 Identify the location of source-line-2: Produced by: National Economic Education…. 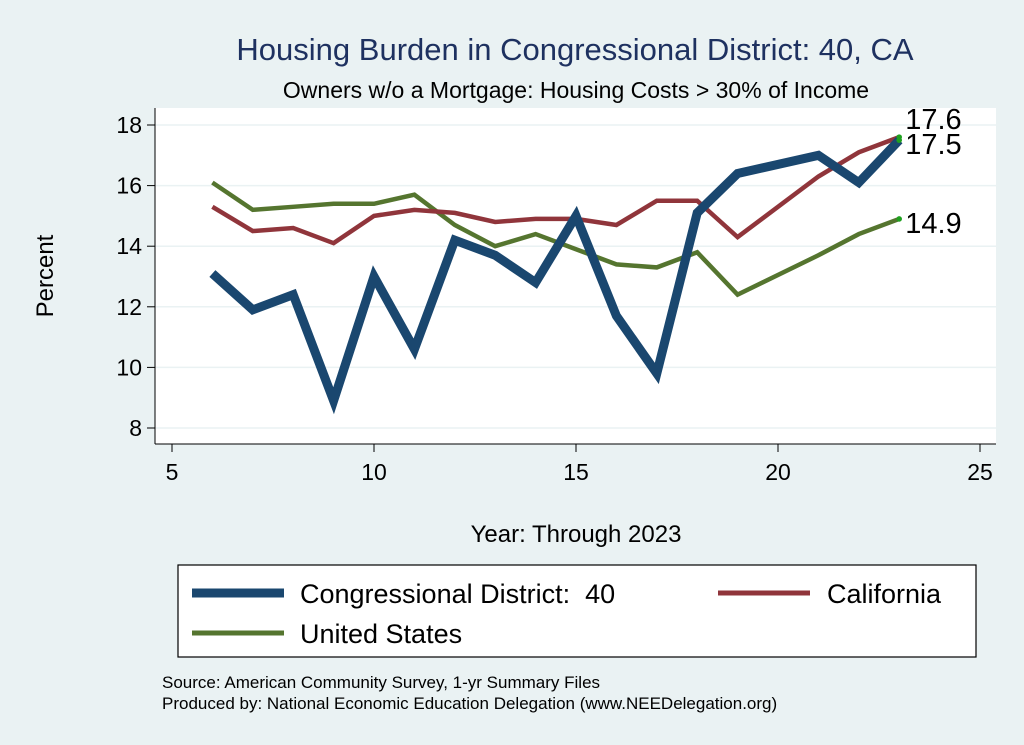
(469, 703).